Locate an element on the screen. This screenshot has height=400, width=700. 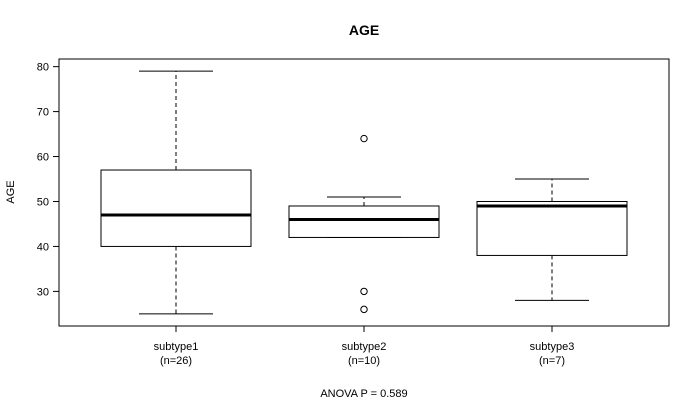
y-tick-label: 40 is located at coordinates (43, 247).